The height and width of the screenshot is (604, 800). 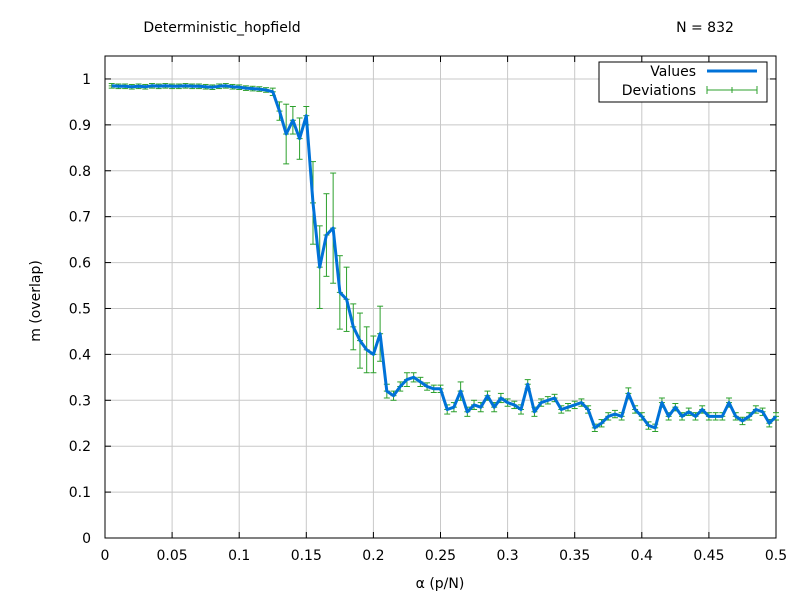 I want to click on x-tick-label: 0, so click(x=105, y=556).